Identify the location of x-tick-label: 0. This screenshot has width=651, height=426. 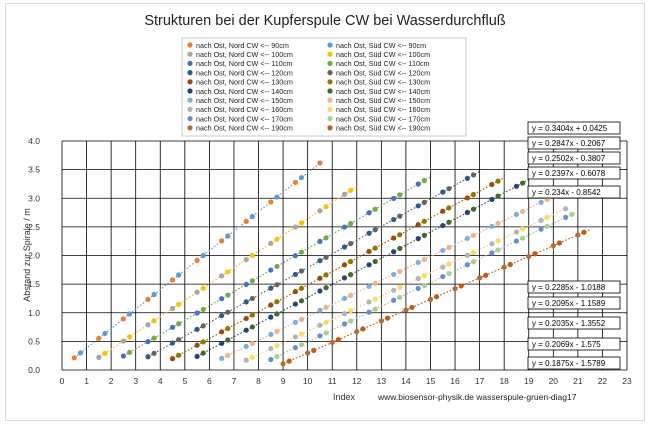
(62, 381).